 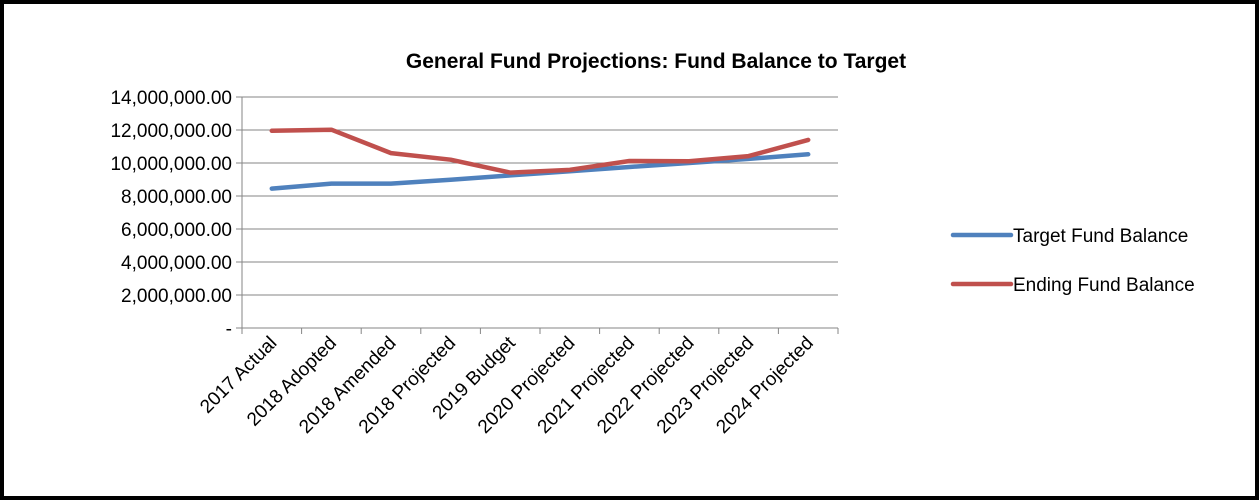 I want to click on y-tick-label: 10,000,000.00, so click(x=171, y=164).